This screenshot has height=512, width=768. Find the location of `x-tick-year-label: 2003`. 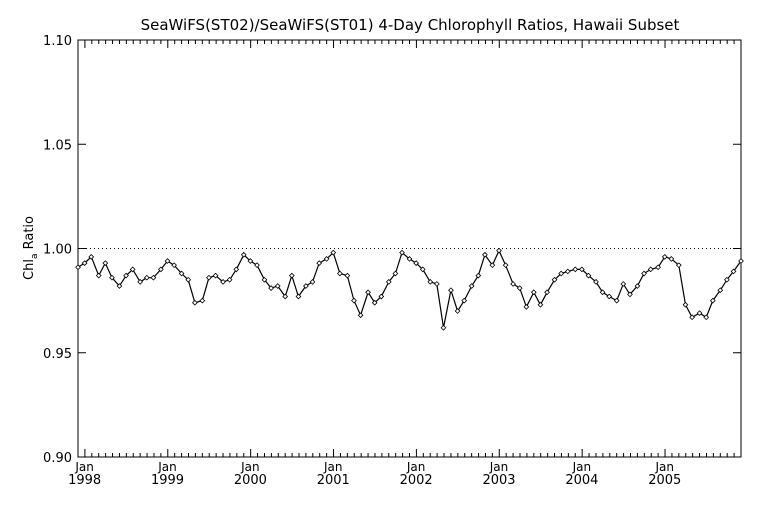

x-tick-year-label: 2003 is located at coordinates (498, 480).